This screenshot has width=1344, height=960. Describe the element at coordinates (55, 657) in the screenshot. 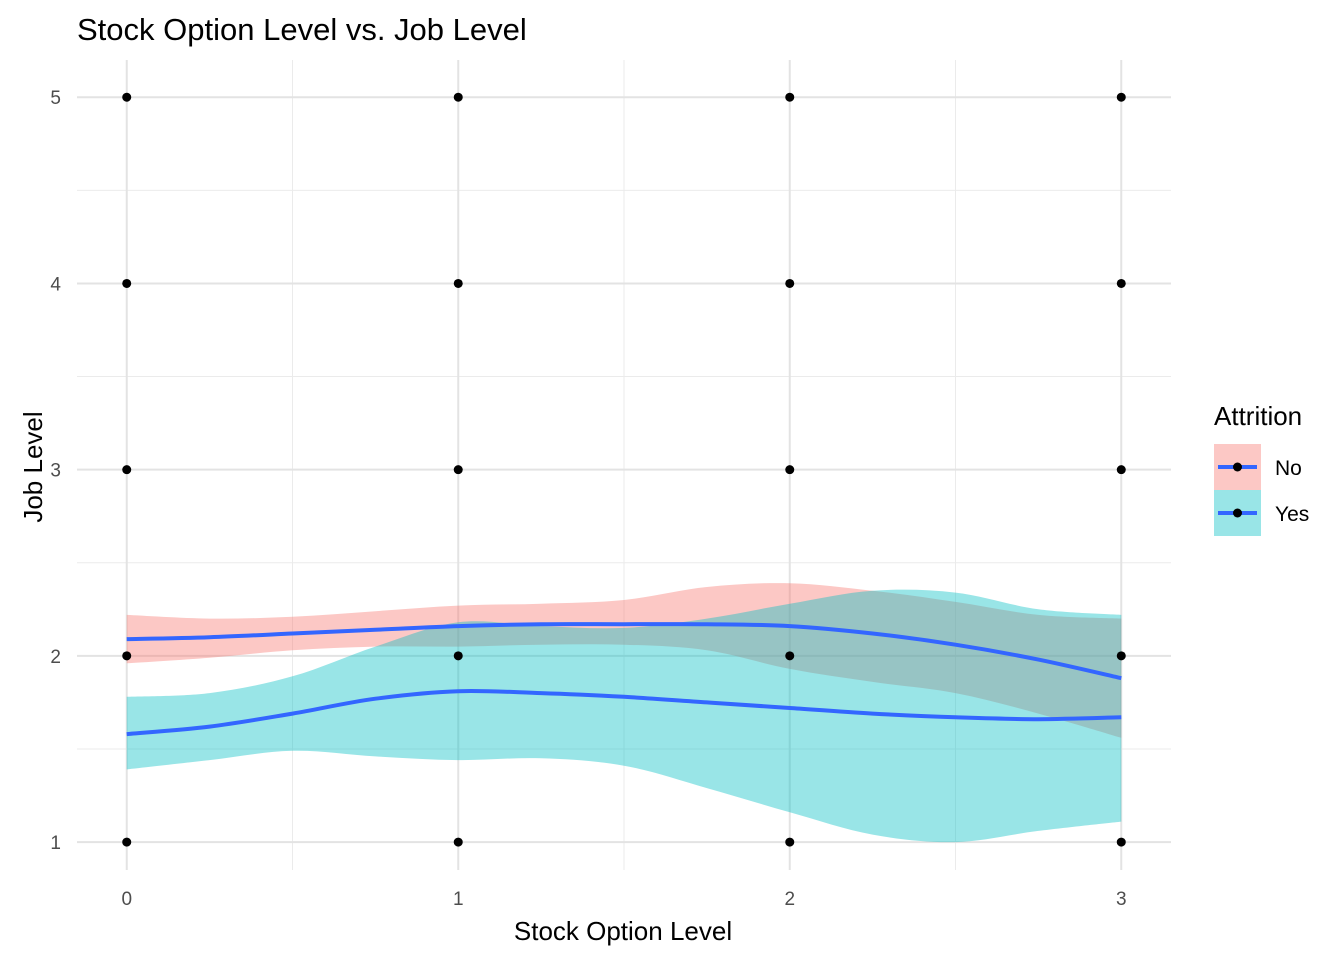

I see `y-tick-label: 2` at that location.